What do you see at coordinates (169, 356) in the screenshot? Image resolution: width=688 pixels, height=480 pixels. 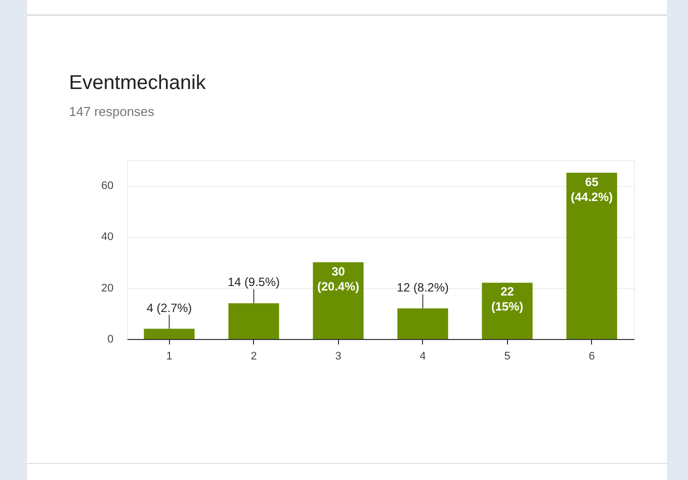 I see `x-tick-label: 1` at bounding box center [169, 356].